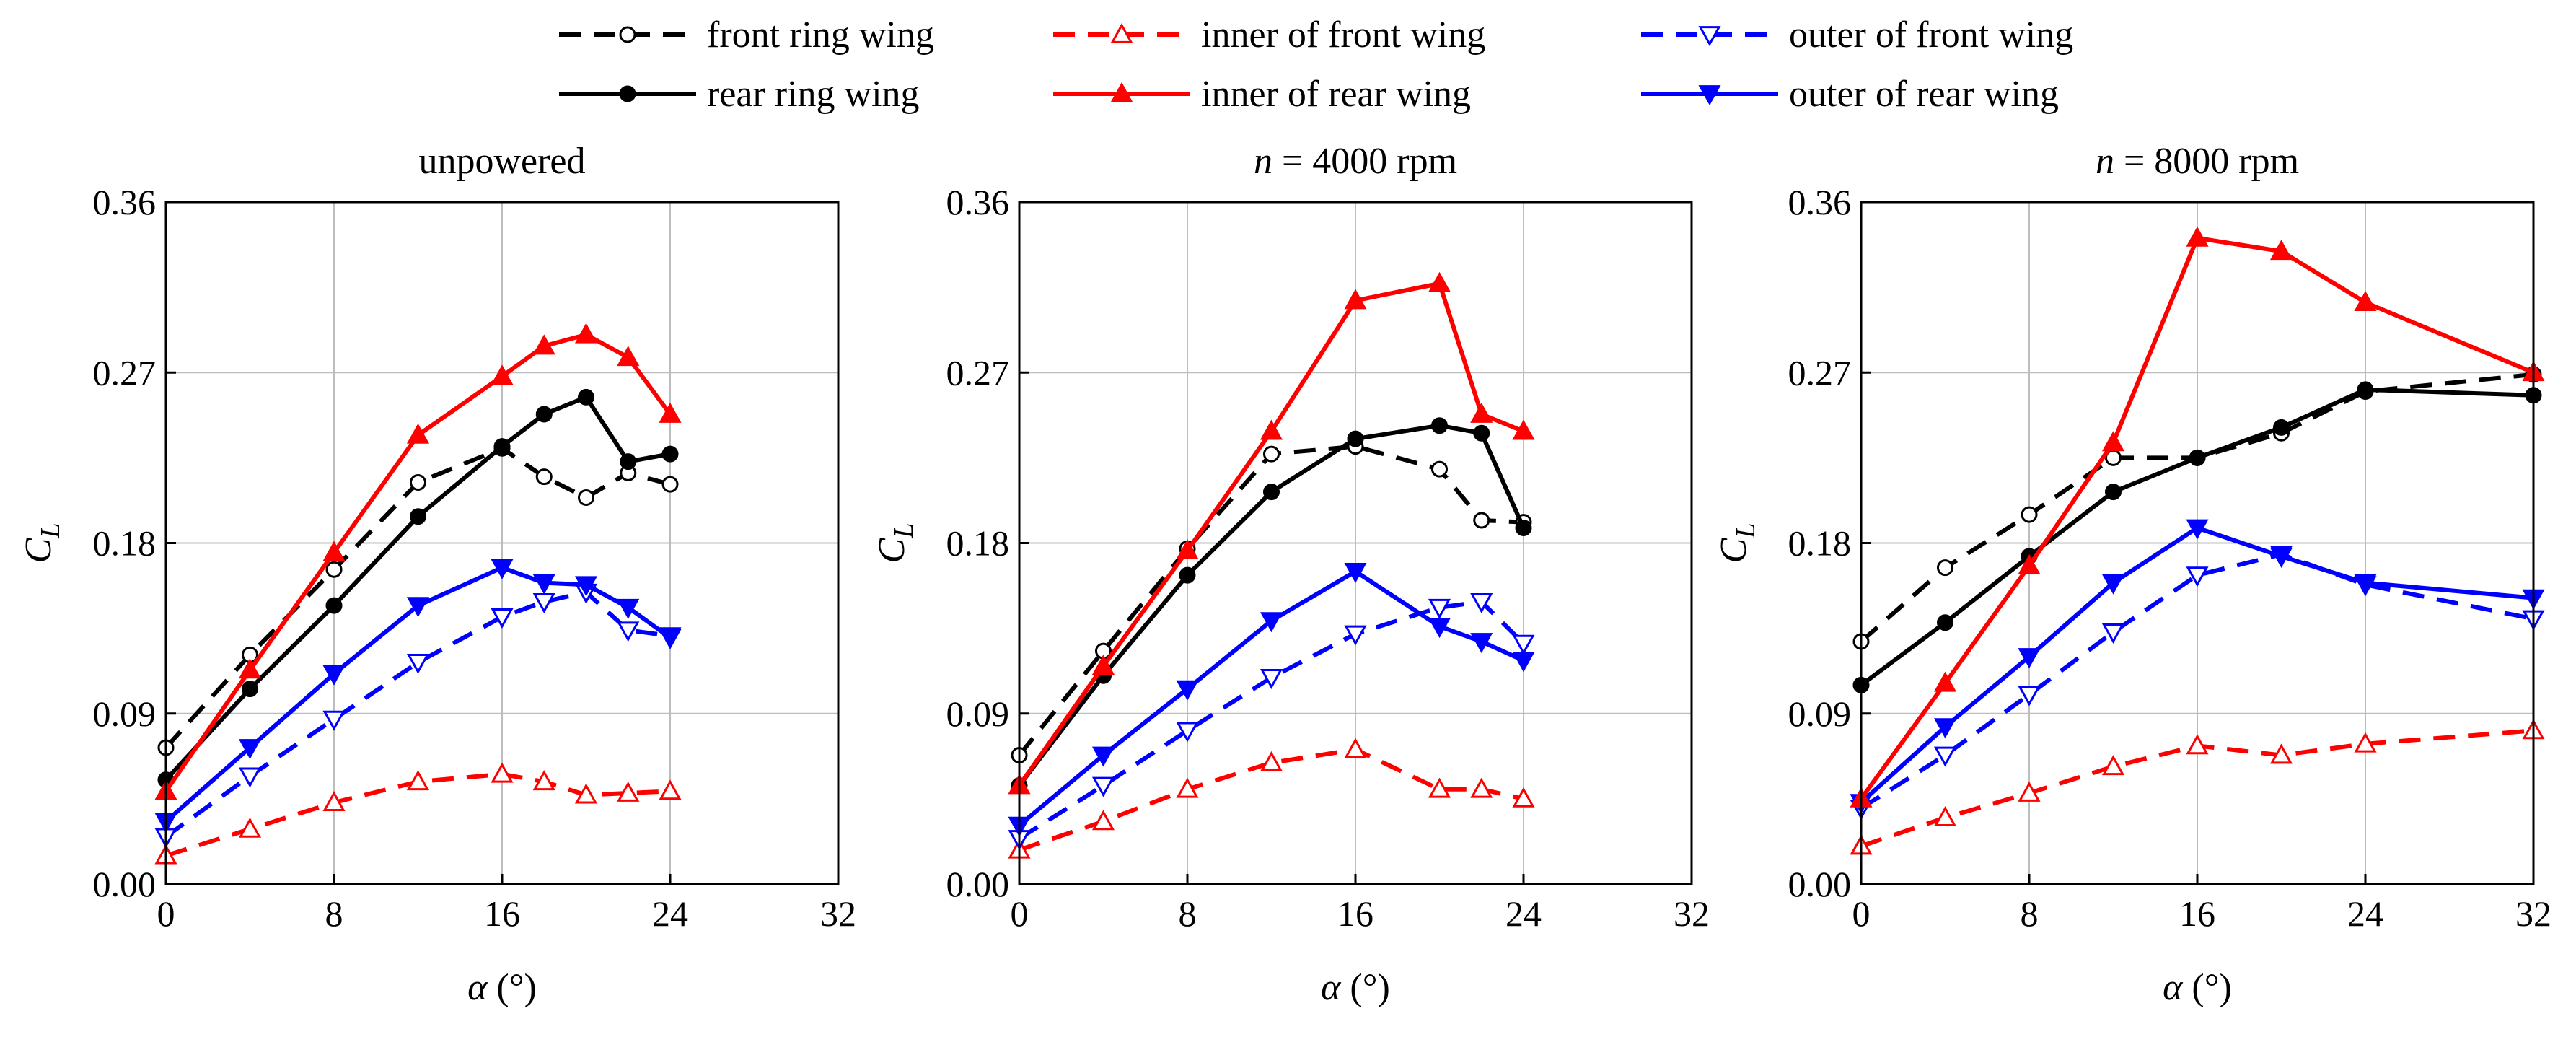 The height and width of the screenshot is (1037, 2576). Describe the element at coordinates (1709, 36) in the screenshot. I see `legend-marker-outerFront` at that location.